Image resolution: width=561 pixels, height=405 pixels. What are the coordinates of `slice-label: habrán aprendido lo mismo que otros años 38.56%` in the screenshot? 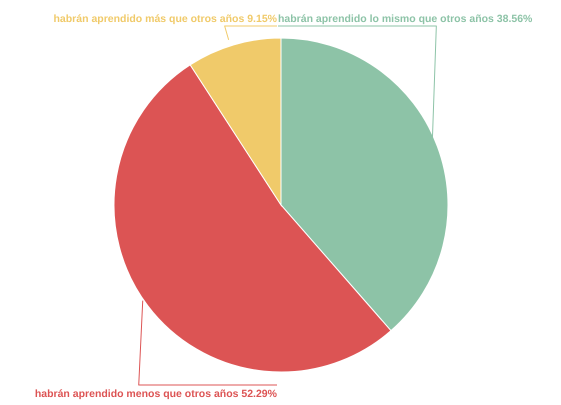 It's located at (406, 19).